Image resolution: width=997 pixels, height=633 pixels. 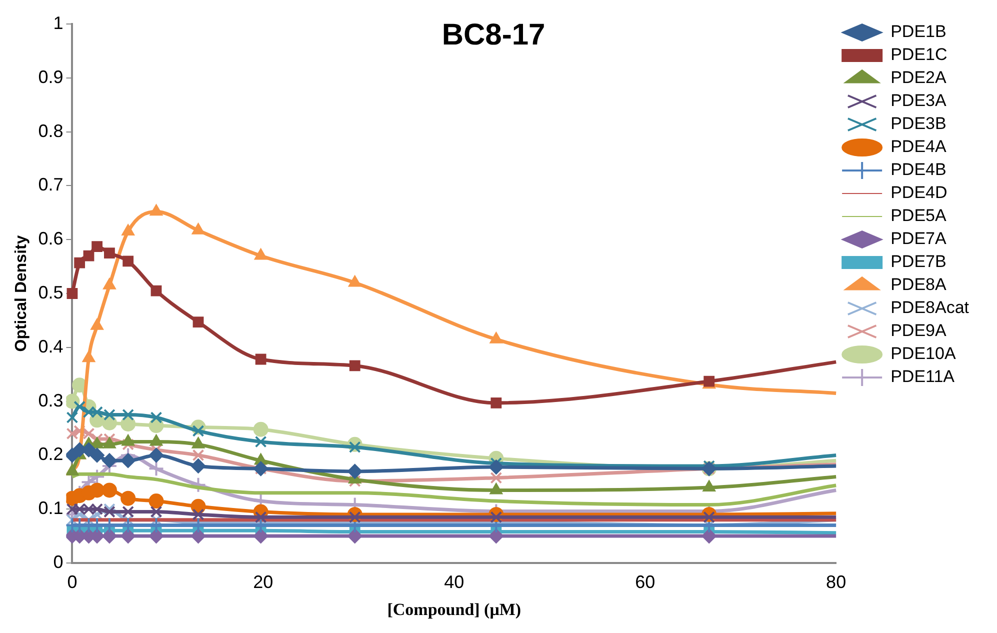 I want to click on y-tick-label: 1, so click(x=58, y=22).